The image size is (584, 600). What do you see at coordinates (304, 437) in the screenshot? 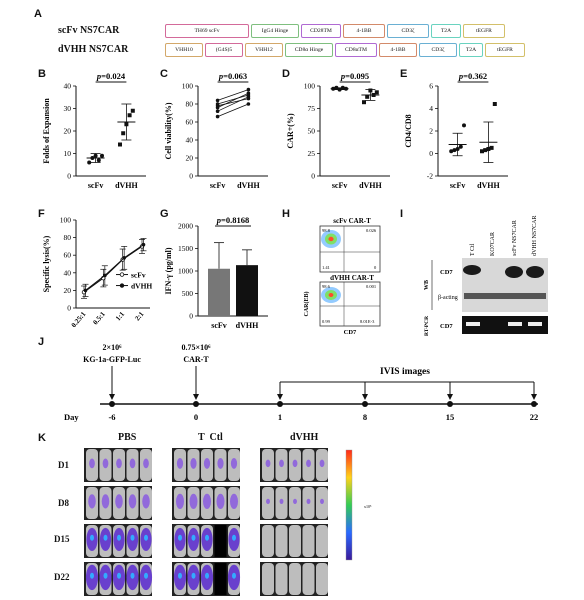
I see `ivis-group-dvhh-label: dVHH` at bounding box center [304, 437].